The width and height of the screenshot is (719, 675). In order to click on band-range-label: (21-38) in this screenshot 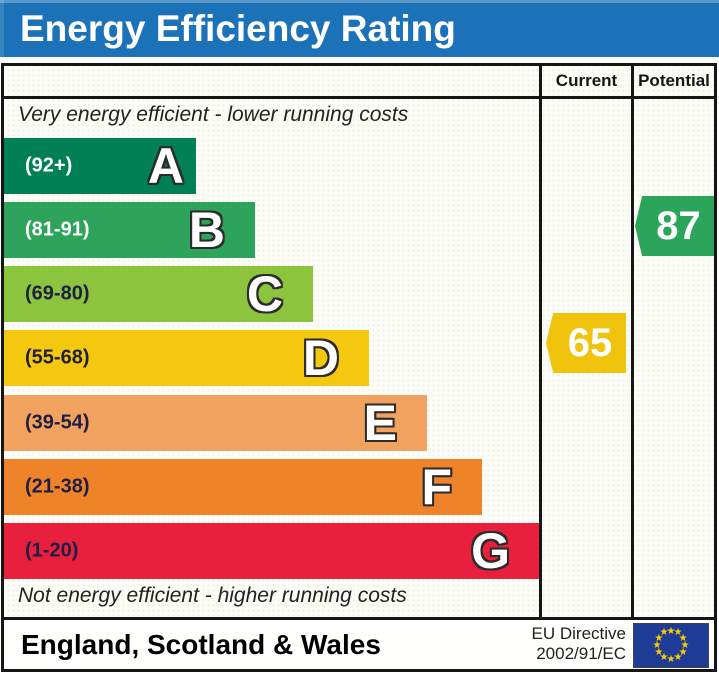, I will do `click(57, 486)`.